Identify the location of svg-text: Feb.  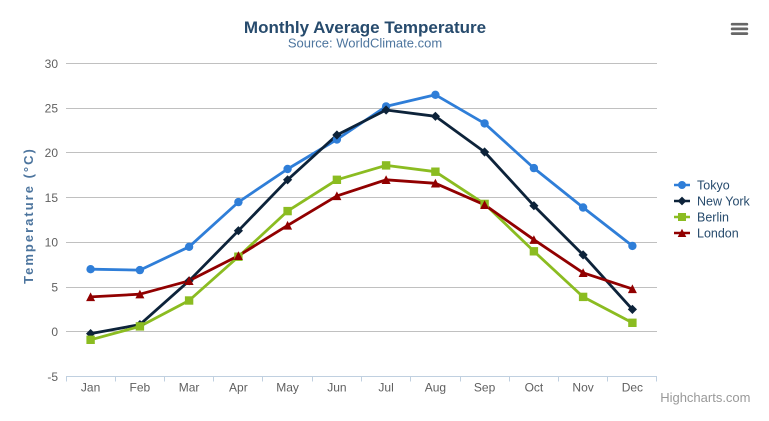
(140, 388).